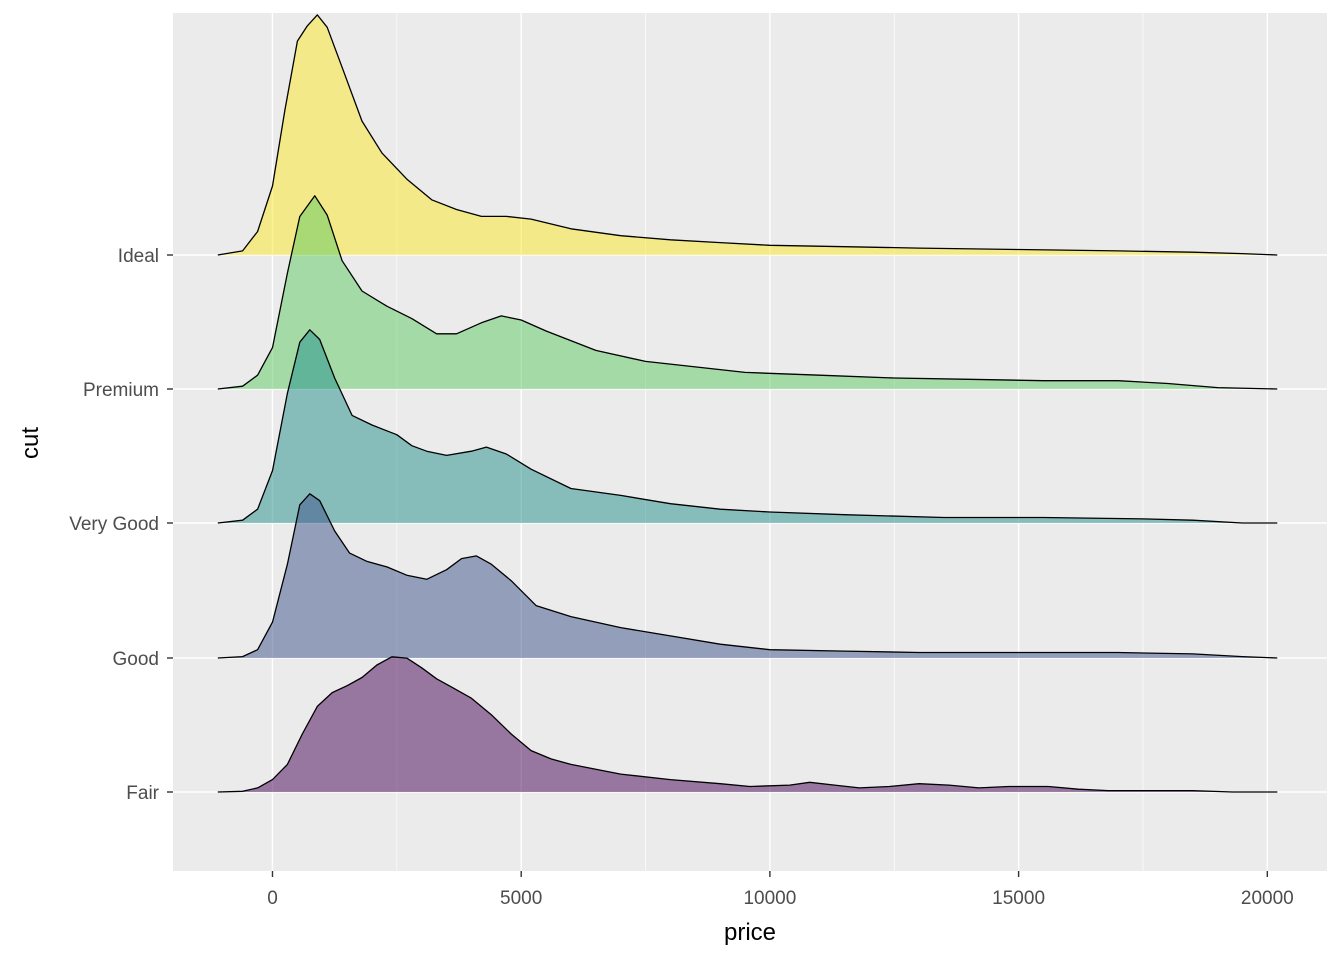 Image resolution: width=1344 pixels, height=960 pixels. I want to click on y-tick-label: Fair, so click(142, 793).